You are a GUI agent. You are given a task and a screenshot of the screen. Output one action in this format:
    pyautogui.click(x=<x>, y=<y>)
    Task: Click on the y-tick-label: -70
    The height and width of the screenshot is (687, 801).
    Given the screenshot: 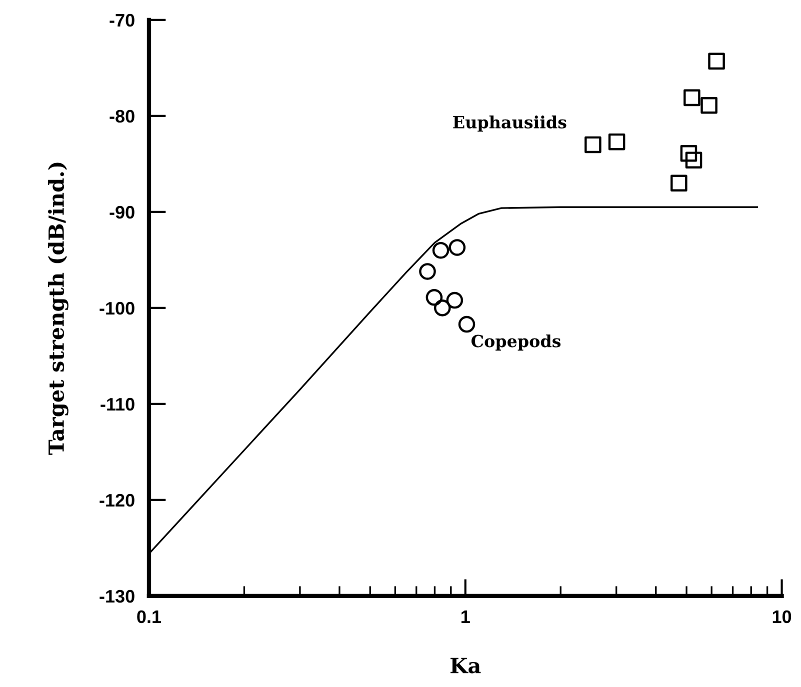 What is the action you would take?
    pyautogui.click(x=122, y=20)
    